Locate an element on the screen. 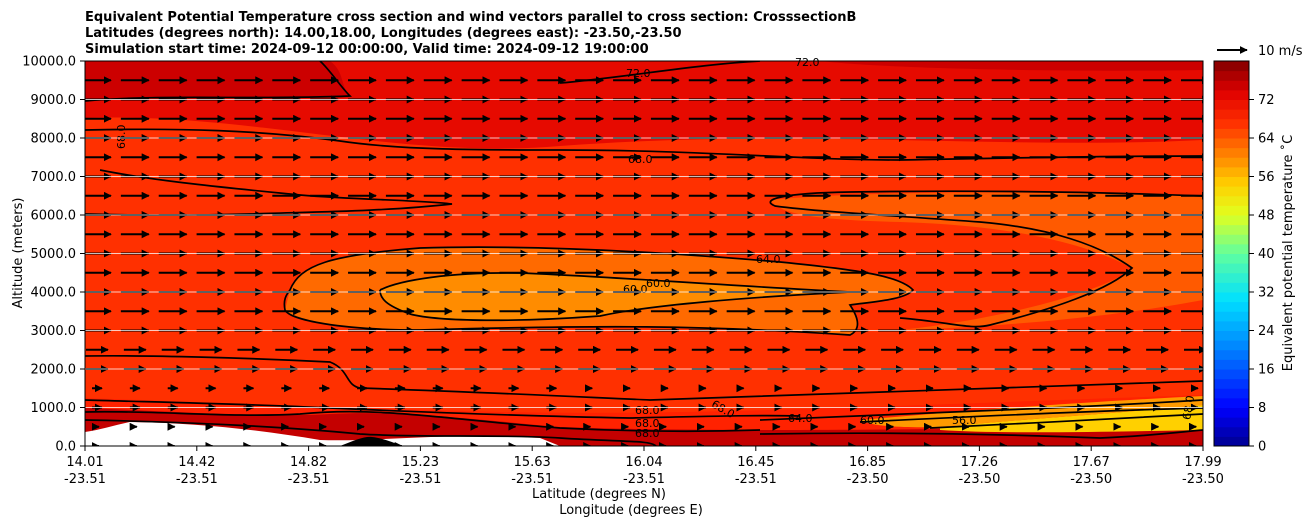 Image resolution: width=1308 pixels, height=526 pixels. colorbar-tick-label: 40 is located at coordinates (1266, 254).